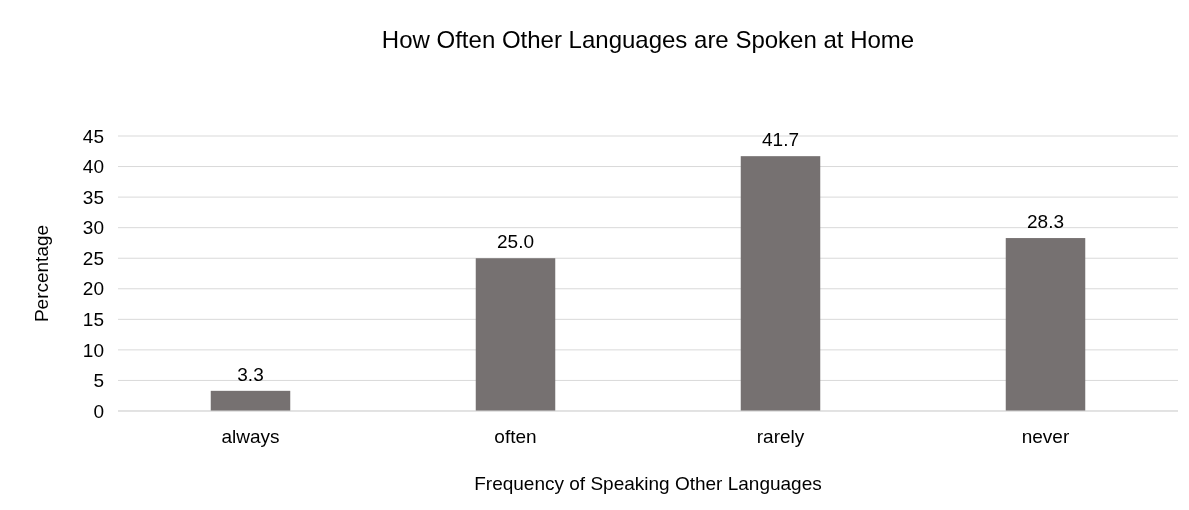 The height and width of the screenshot is (510, 1189). I want to click on y-tick-label: 10, so click(93, 350).